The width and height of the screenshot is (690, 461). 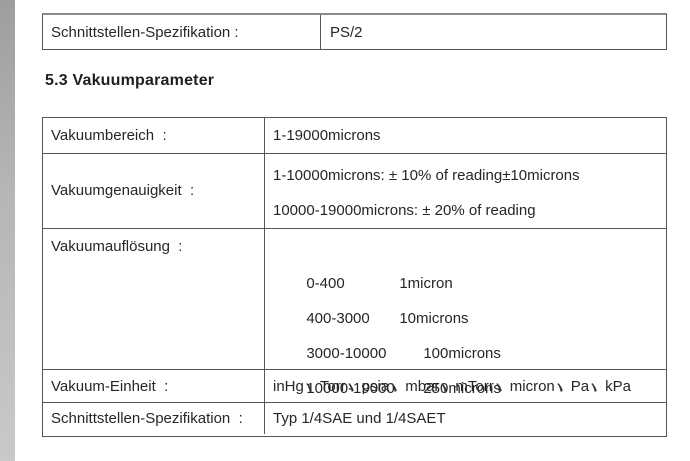 I want to click on scanned-page-edge, so click(x=7, y=230).